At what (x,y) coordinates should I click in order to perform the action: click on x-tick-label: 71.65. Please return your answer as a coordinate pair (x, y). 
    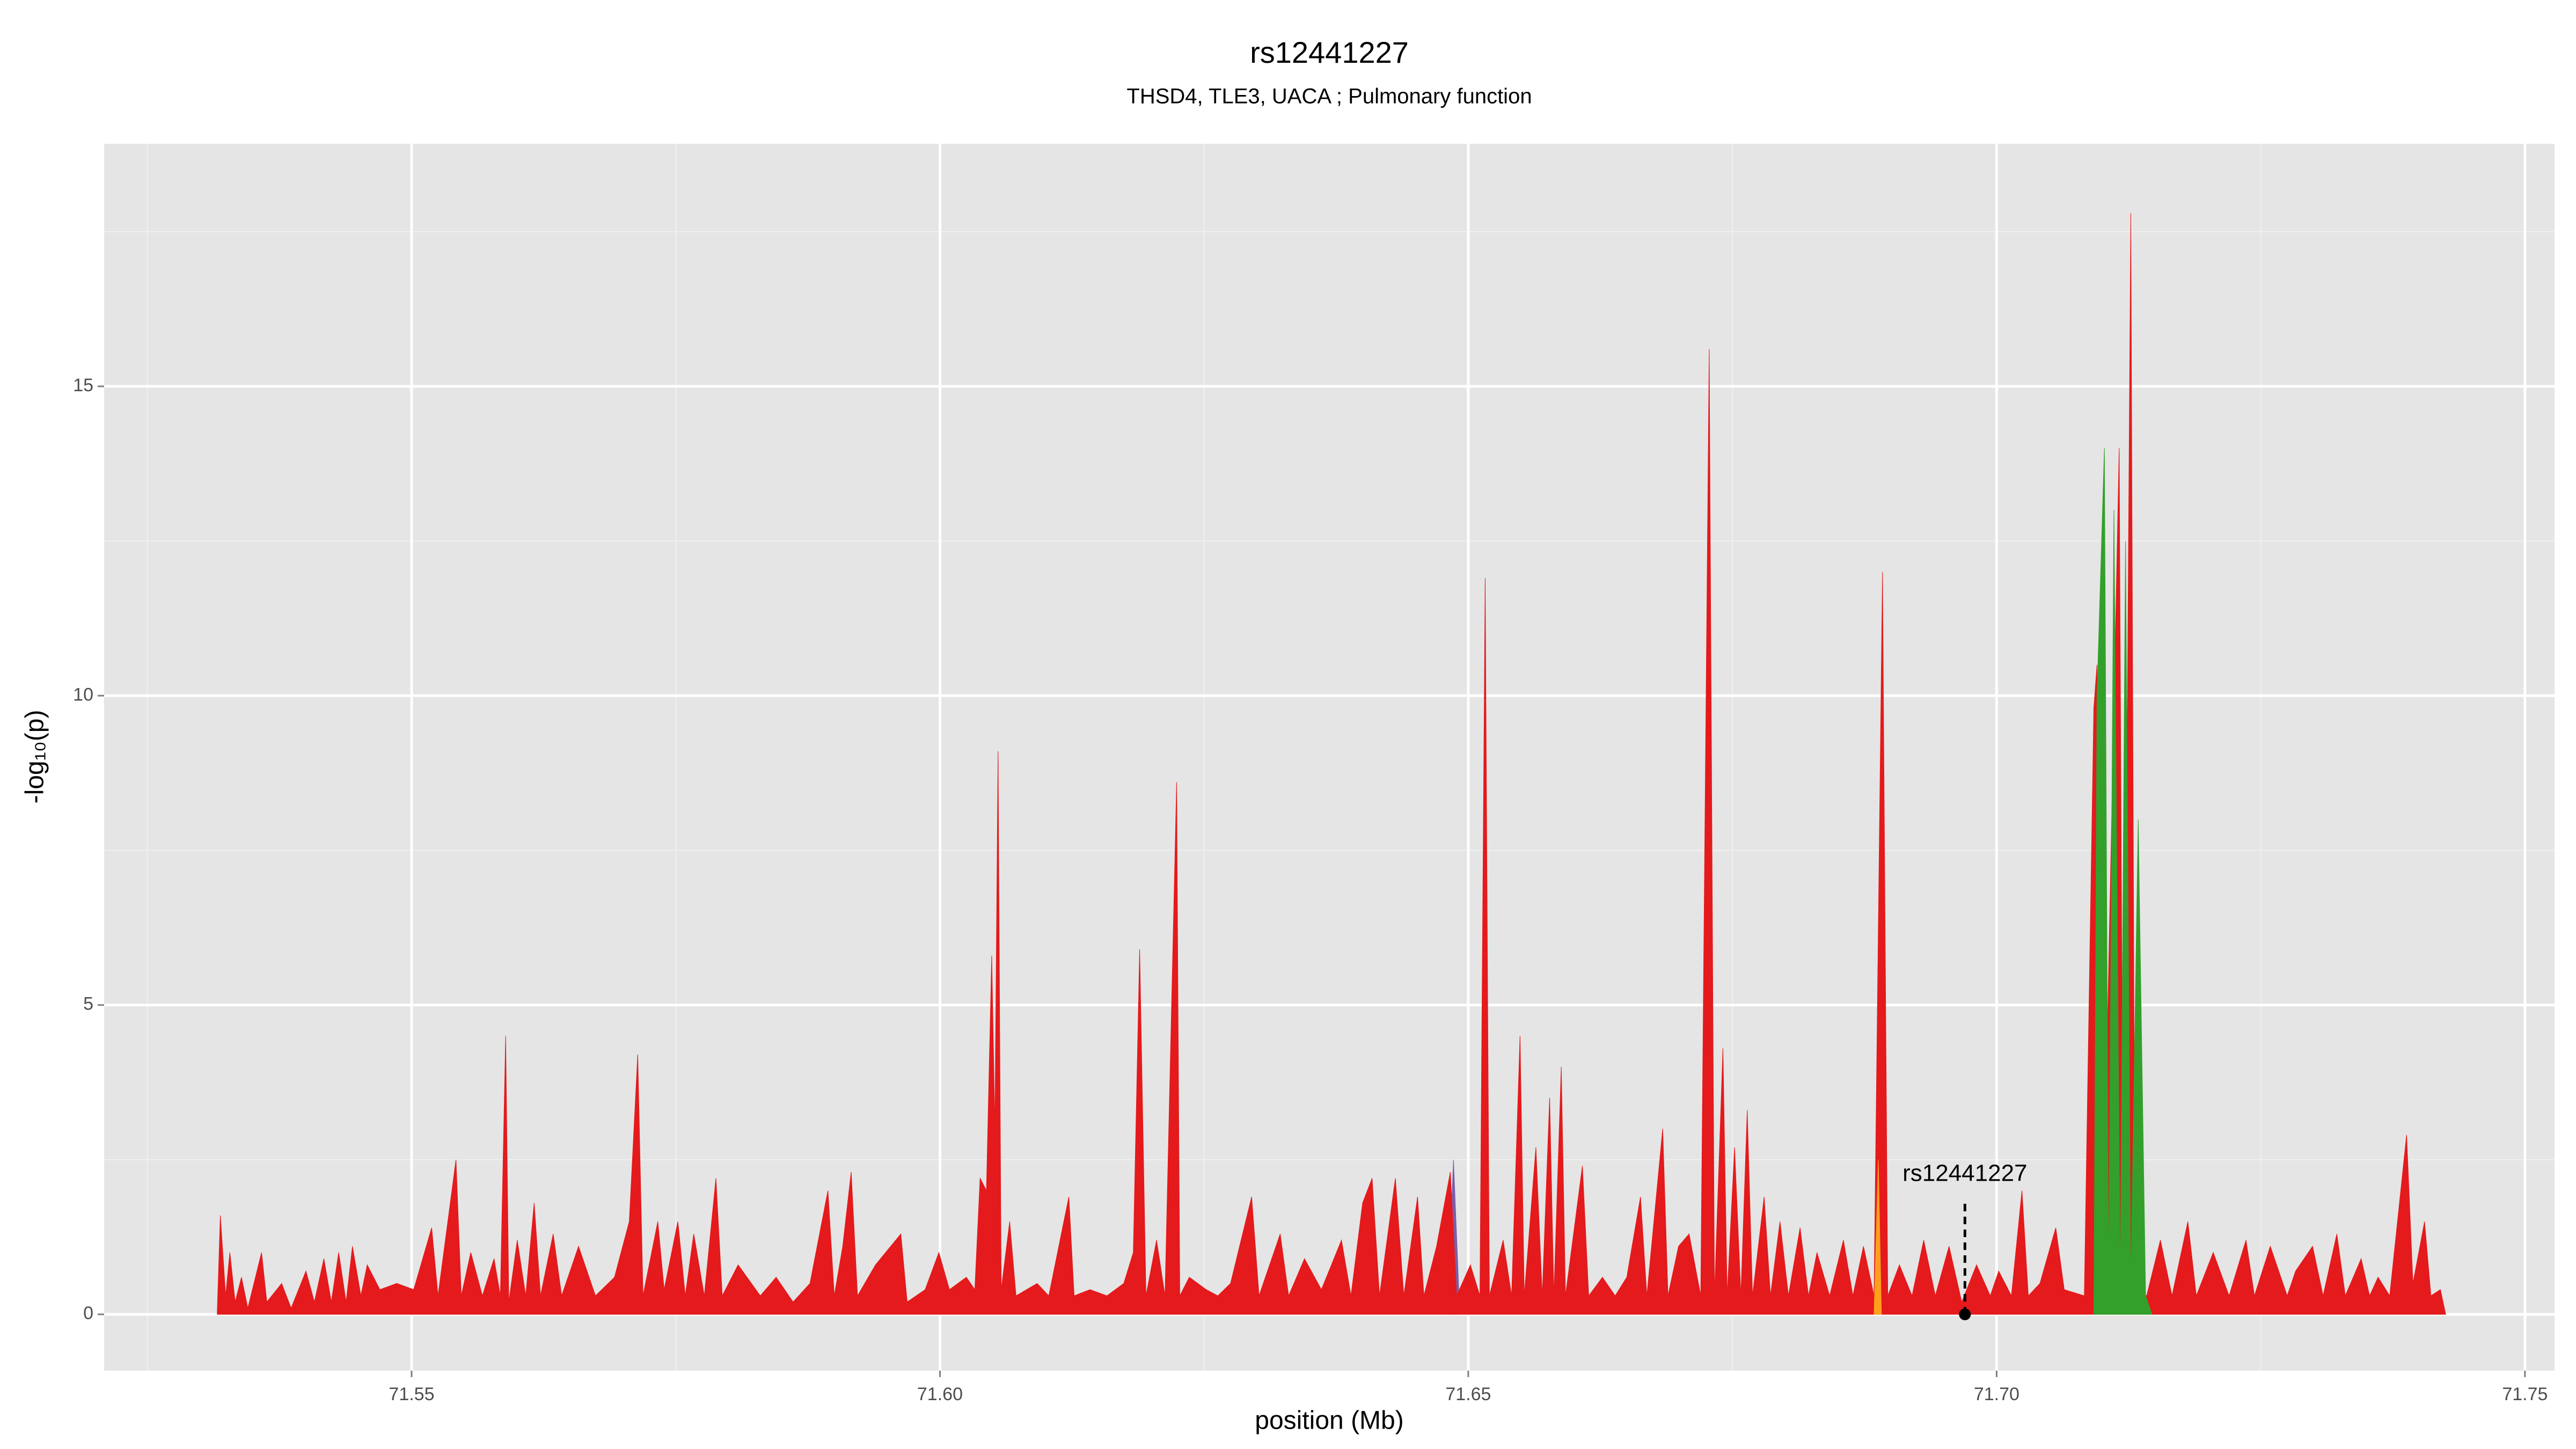
    Looking at the image, I should click on (1468, 1394).